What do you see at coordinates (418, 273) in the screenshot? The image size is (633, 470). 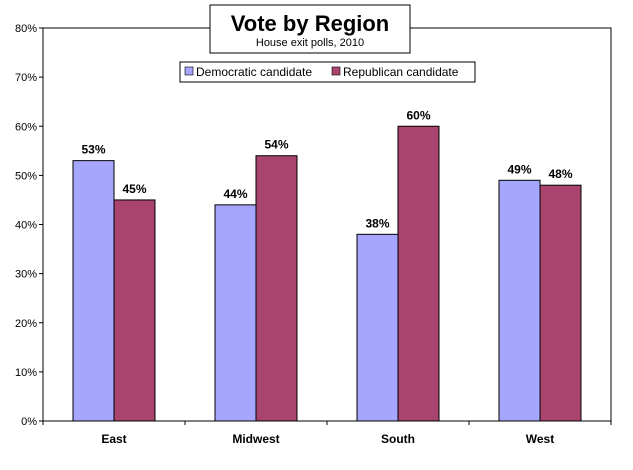 I see `bar-republican-south` at bounding box center [418, 273].